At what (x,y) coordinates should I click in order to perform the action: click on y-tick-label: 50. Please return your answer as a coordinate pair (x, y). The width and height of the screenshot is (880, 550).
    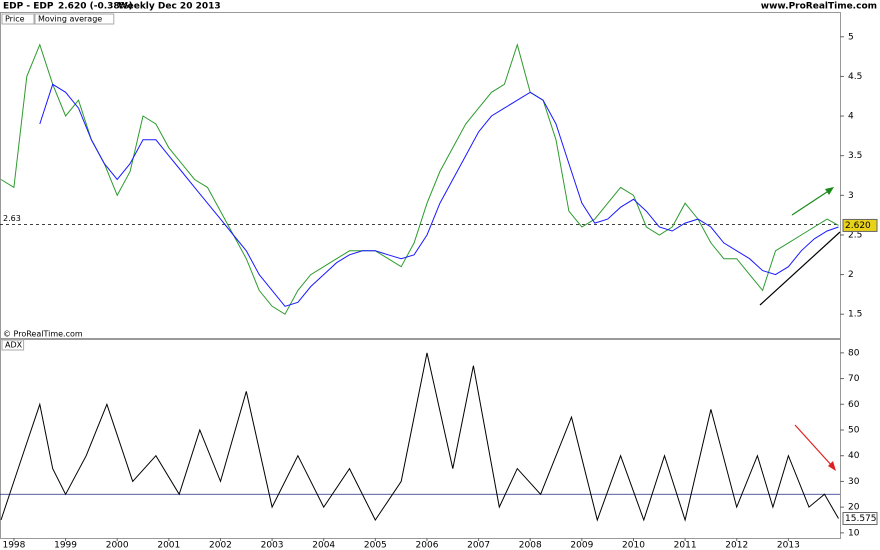
    Looking at the image, I should click on (854, 431).